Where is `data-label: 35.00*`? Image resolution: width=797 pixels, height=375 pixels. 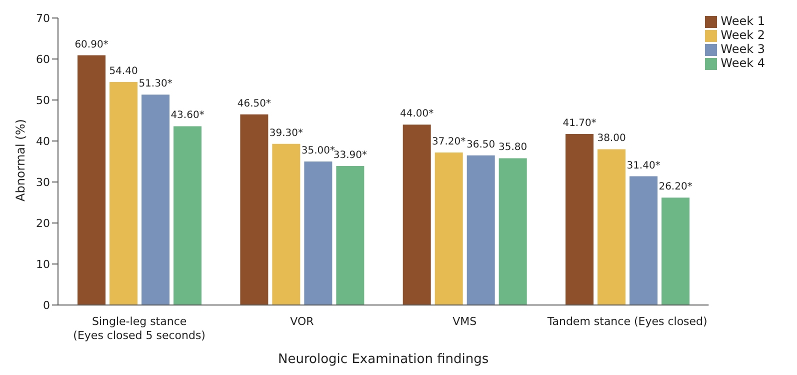
data-label: 35.00* is located at coordinates (318, 151).